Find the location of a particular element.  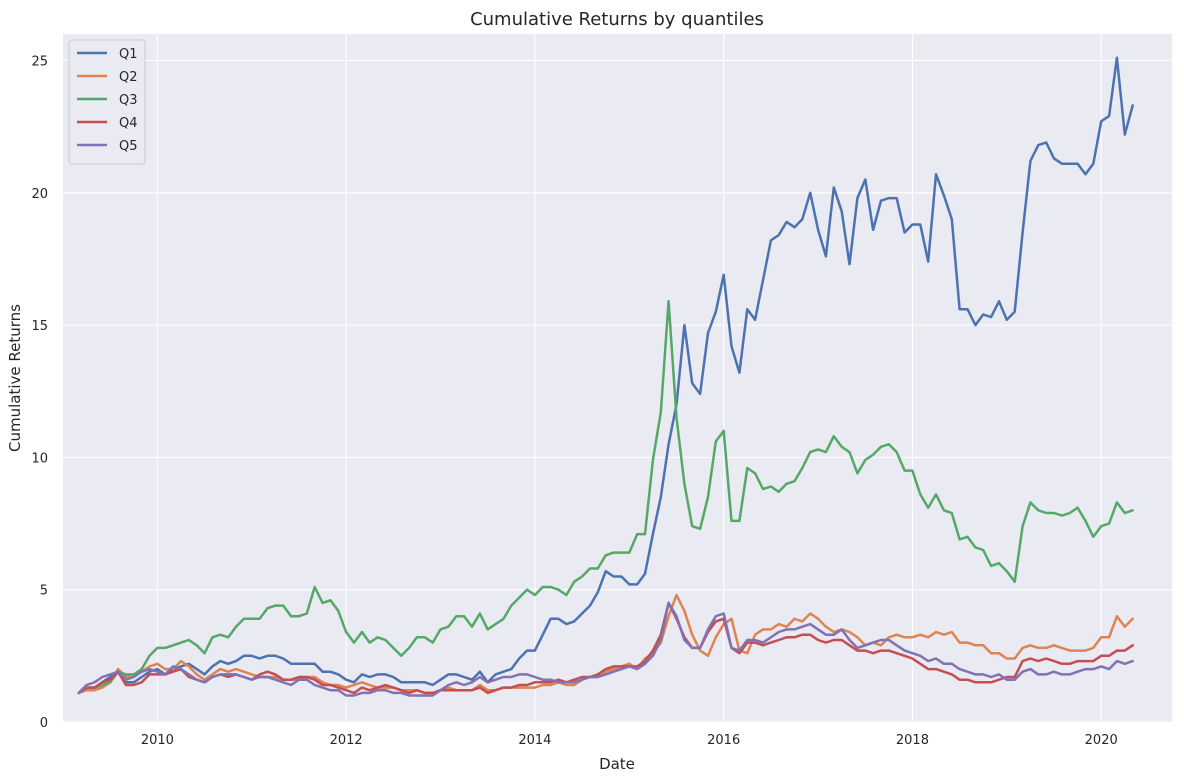

legend-label-q1: Q1 is located at coordinates (128, 54).